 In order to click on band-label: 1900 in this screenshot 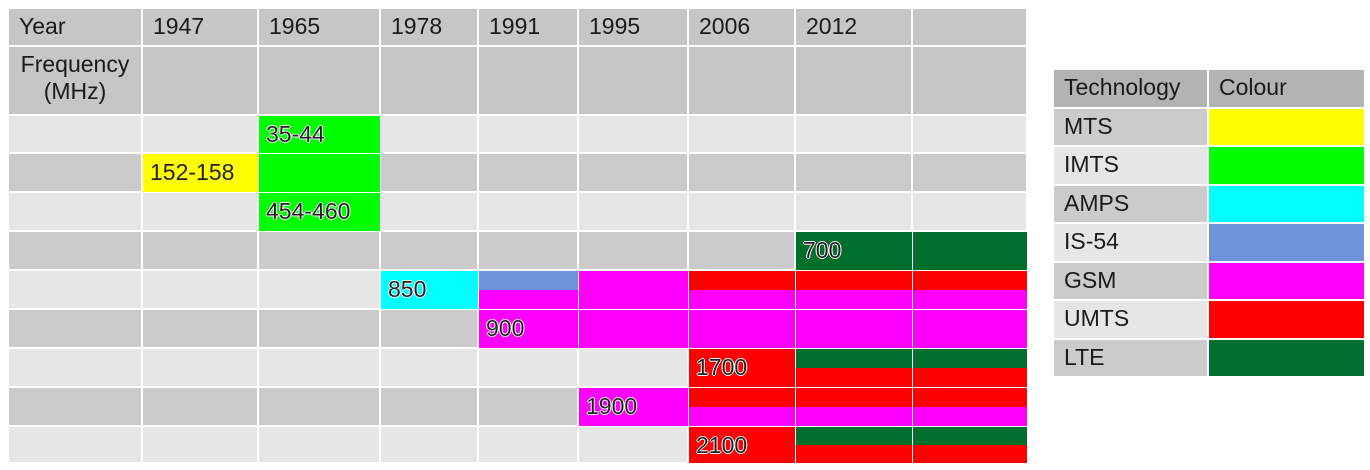, I will do `click(612, 406)`.